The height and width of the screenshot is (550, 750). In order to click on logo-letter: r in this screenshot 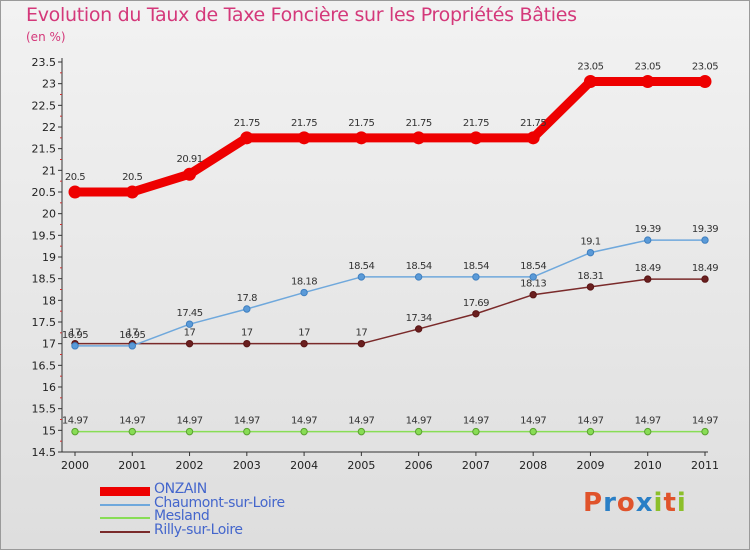, I will do `click(610, 503)`.